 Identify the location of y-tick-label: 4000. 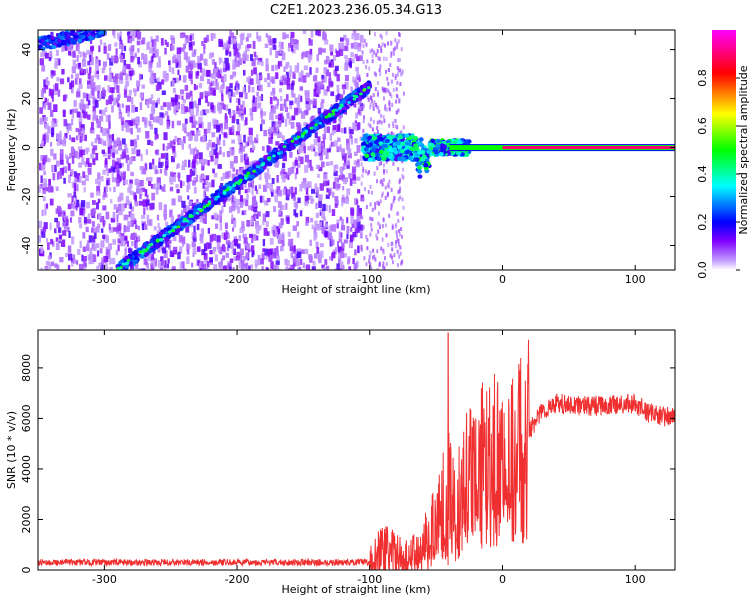
(26, 469).